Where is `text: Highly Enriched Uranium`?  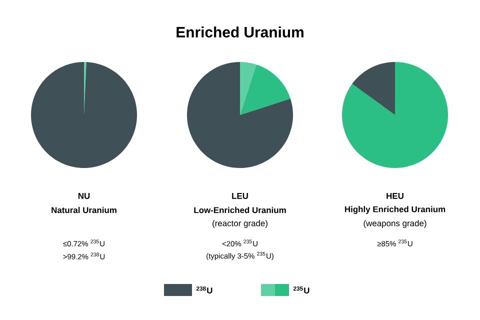 text: Highly Enriched Uranium is located at coordinates (395, 210).